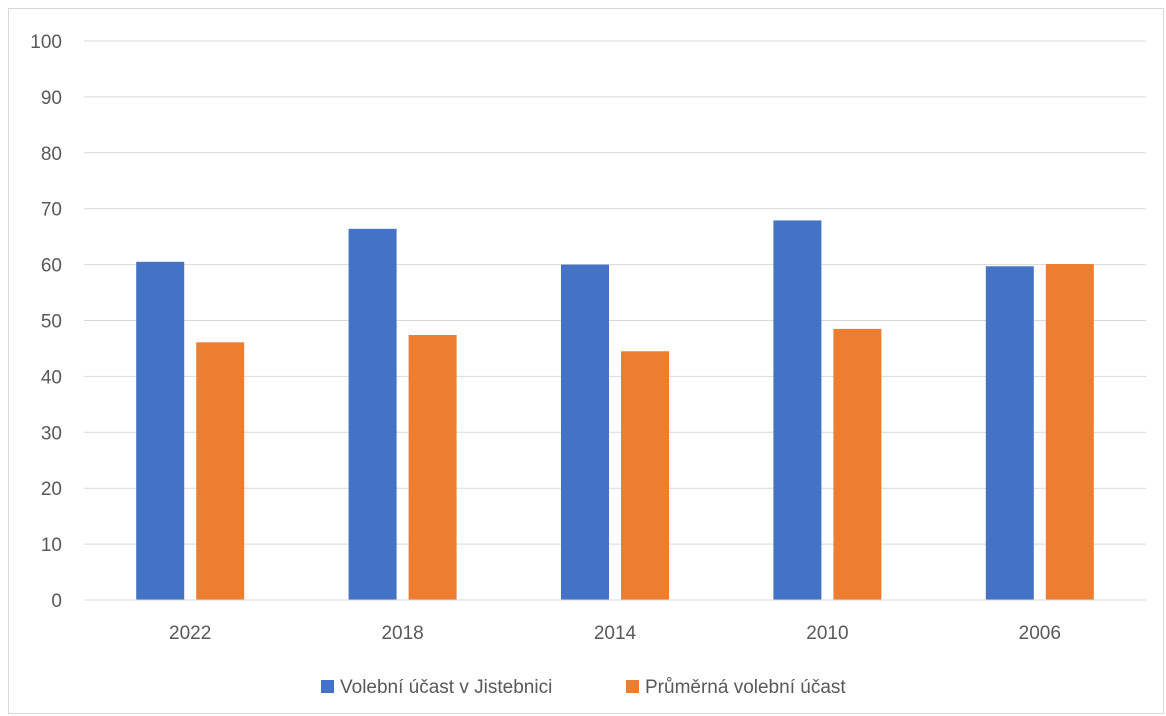  Describe the element at coordinates (160, 430) in the screenshot. I see `bar-jistebnice-2022` at that location.